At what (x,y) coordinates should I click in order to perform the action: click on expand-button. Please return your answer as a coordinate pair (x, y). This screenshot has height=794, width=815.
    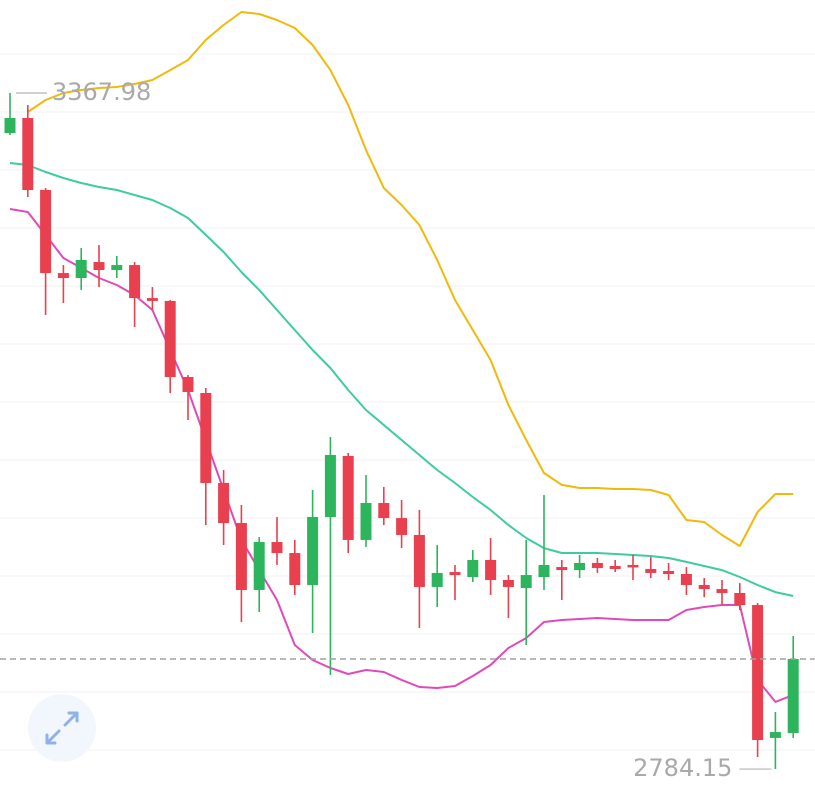
    Looking at the image, I should click on (62, 728).